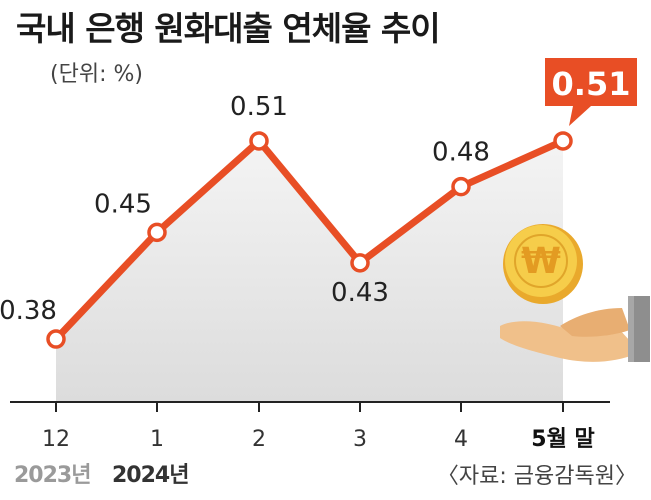  What do you see at coordinates (461, 153) in the screenshot?
I see `data-label: 0.48` at bounding box center [461, 153].